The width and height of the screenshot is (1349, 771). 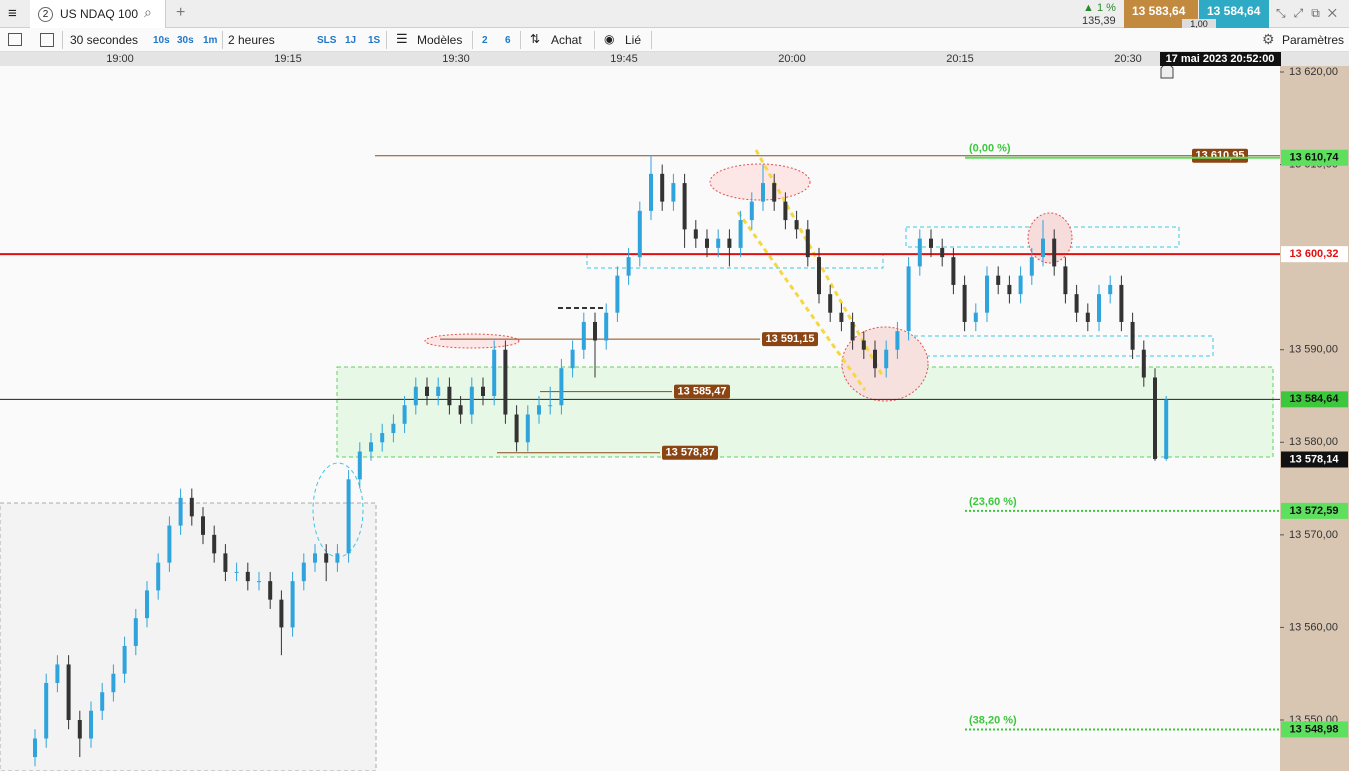 I want to click on axis-tag: 13 584,64, so click(x=1315, y=399).